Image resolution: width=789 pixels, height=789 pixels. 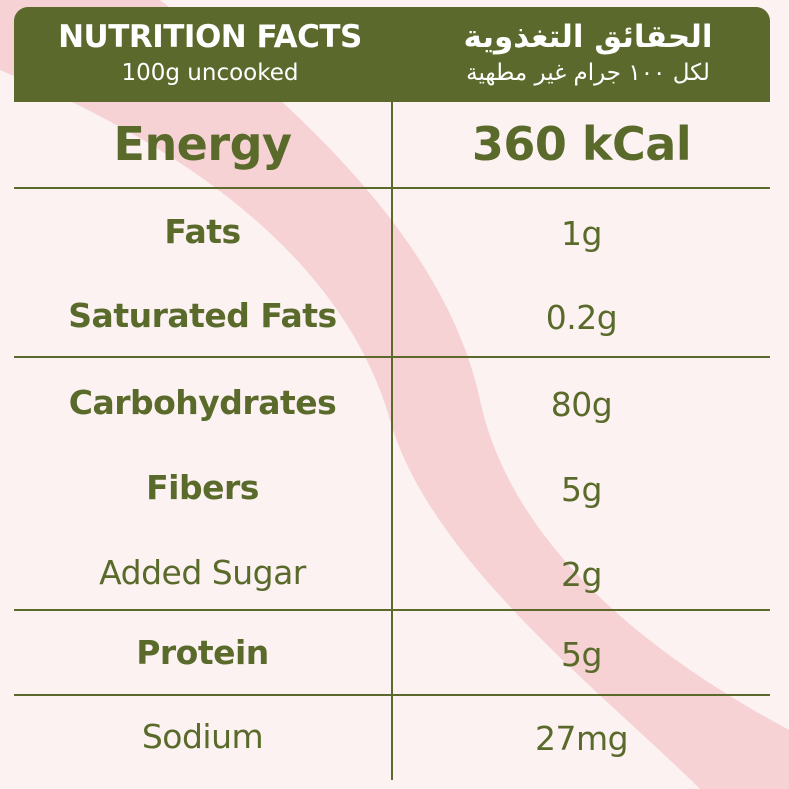 What do you see at coordinates (581, 317) in the screenshot?
I see `saturated-fats-value: 0.2g` at bounding box center [581, 317].